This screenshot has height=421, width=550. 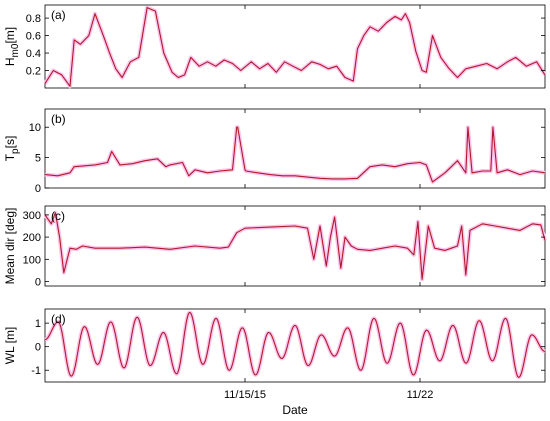 I want to click on water-level-panel-letter: (d), so click(x=58, y=319).